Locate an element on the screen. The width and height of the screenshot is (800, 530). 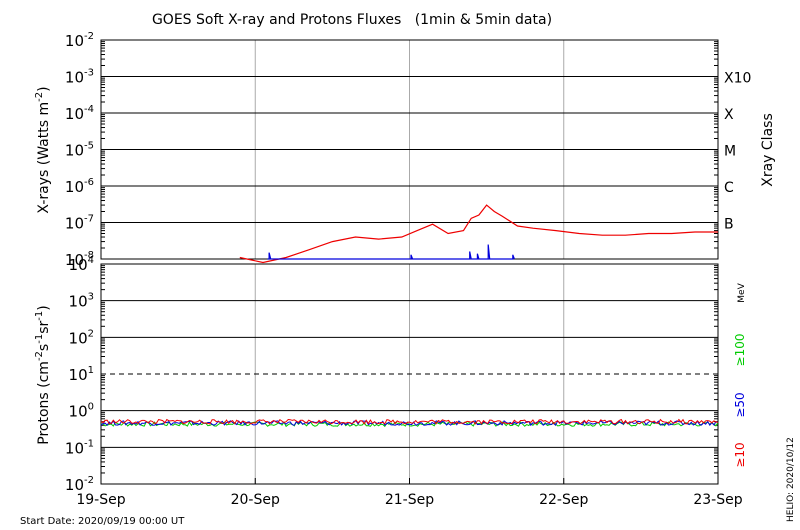
y-tick-label: 10³ is located at coordinates (81, 301).